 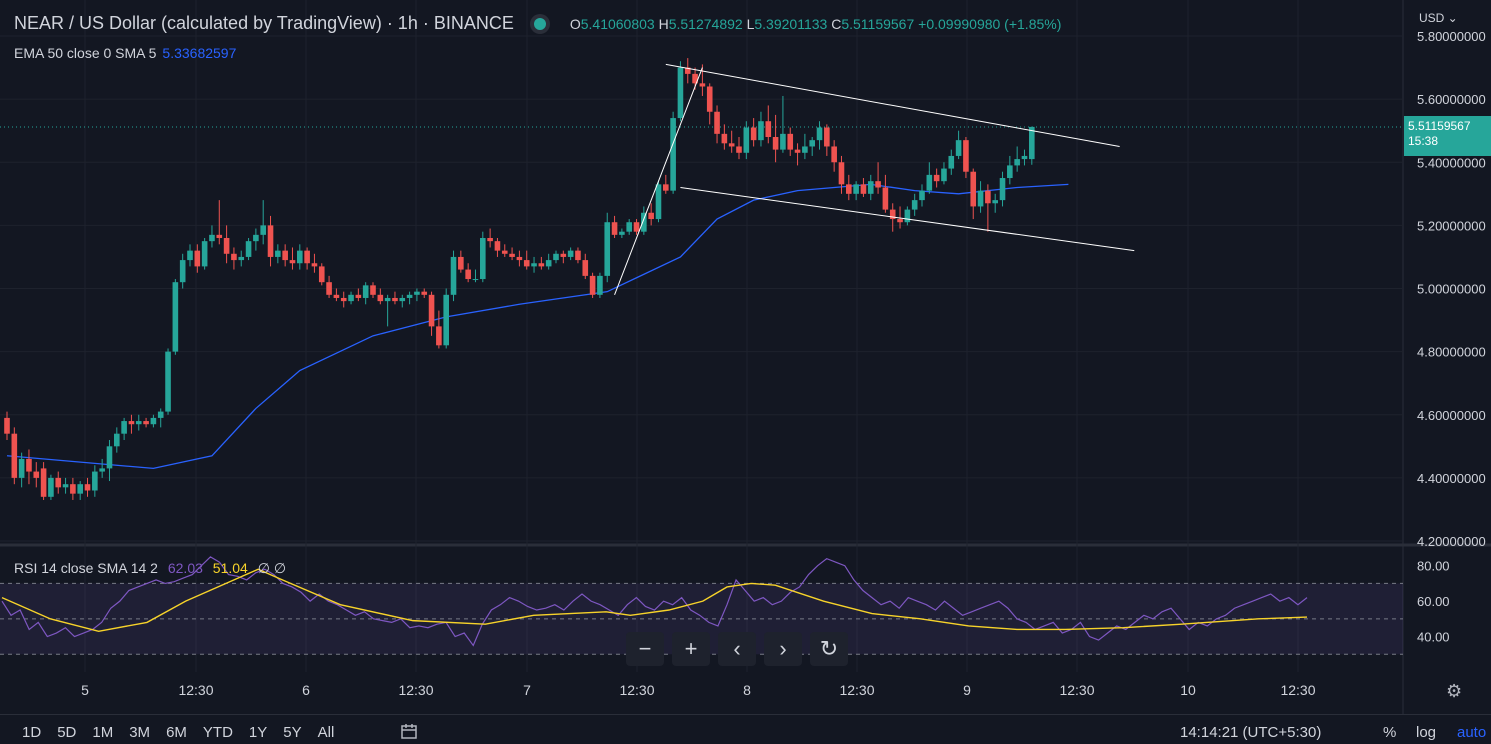 I want to click on percent-scale-toggle: %, so click(x=1390, y=732).